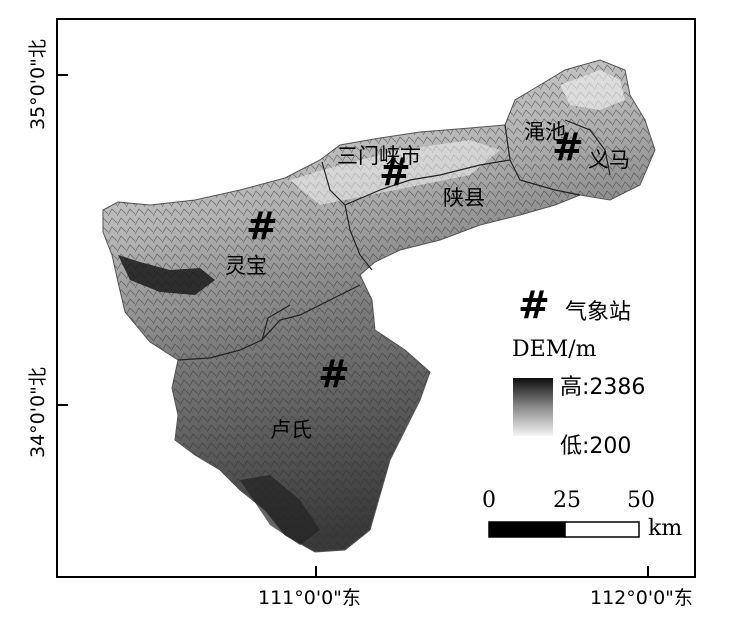 The height and width of the screenshot is (631, 737). I want to click on scale-tick-25: 25, so click(567, 500).